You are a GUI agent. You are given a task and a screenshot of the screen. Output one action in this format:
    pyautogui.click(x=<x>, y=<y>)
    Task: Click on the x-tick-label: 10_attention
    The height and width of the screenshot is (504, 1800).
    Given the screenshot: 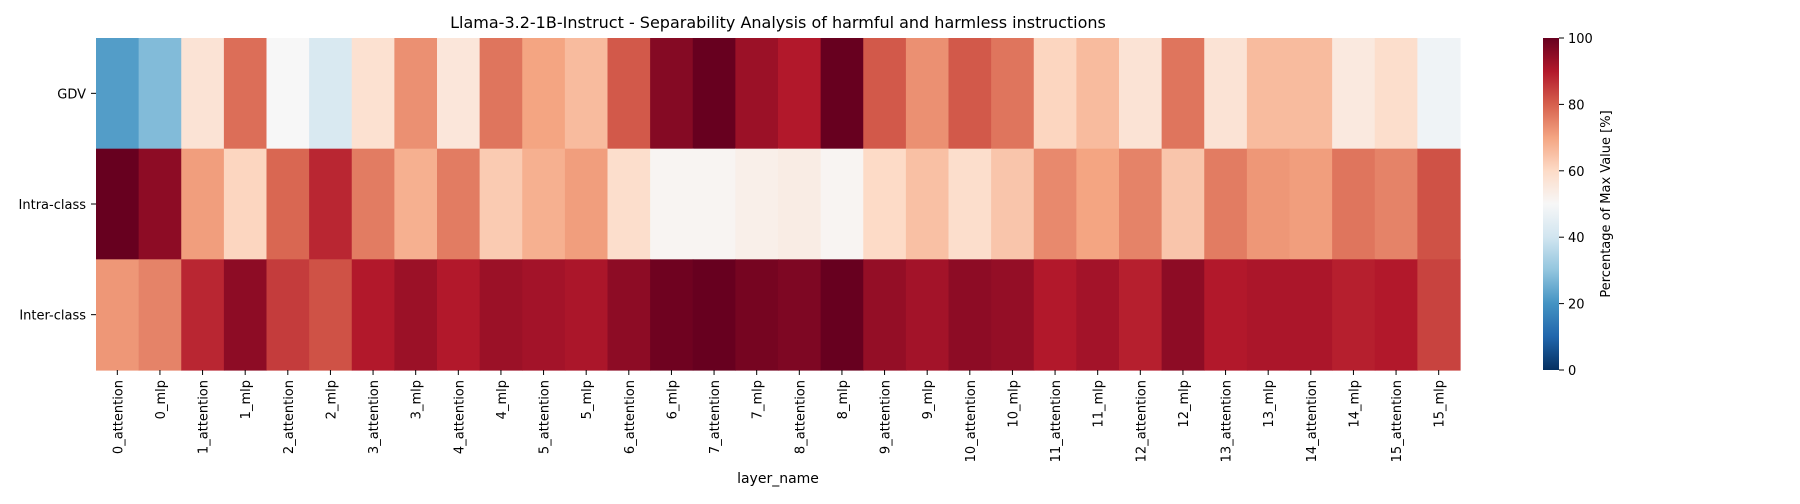 What is the action you would take?
    pyautogui.click(x=971, y=421)
    